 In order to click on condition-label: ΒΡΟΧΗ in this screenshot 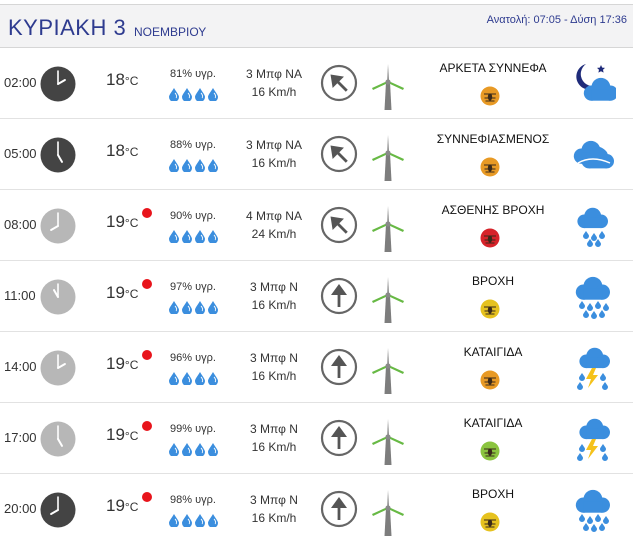, I will do `click(492, 281)`.